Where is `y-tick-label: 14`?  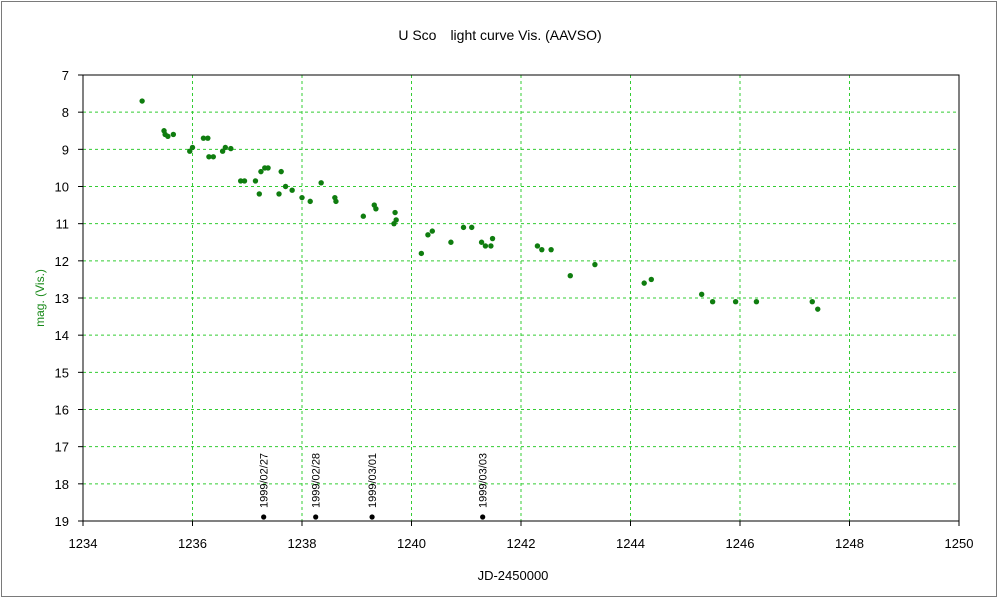
y-tick-label: 14 is located at coordinates (62, 335).